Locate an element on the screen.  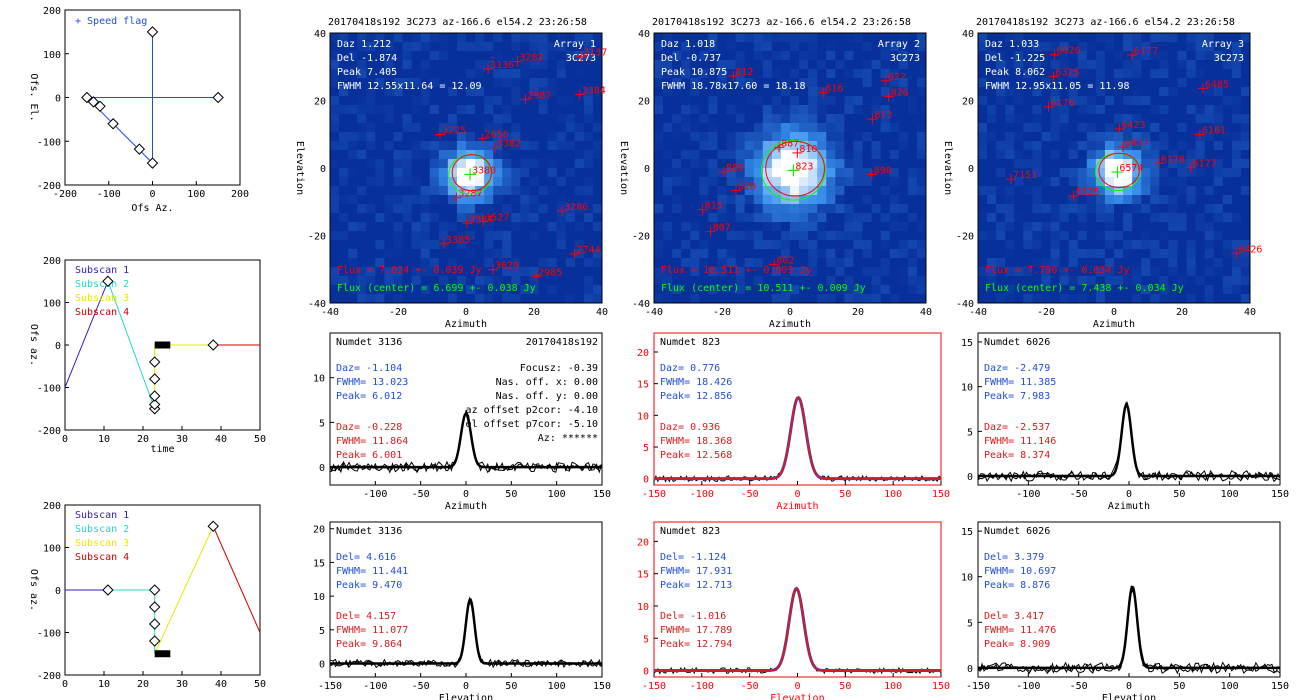
detector-label: 802 is located at coordinates (785, 261).